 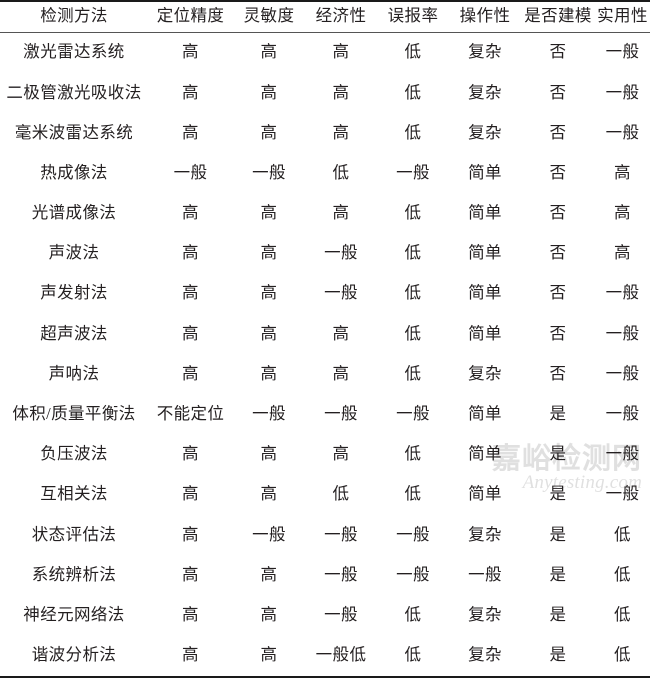 I want to click on table-row: 毫米波雷达系统 高 高 高 低 复杂 否 一般, so click(x=325, y=133).